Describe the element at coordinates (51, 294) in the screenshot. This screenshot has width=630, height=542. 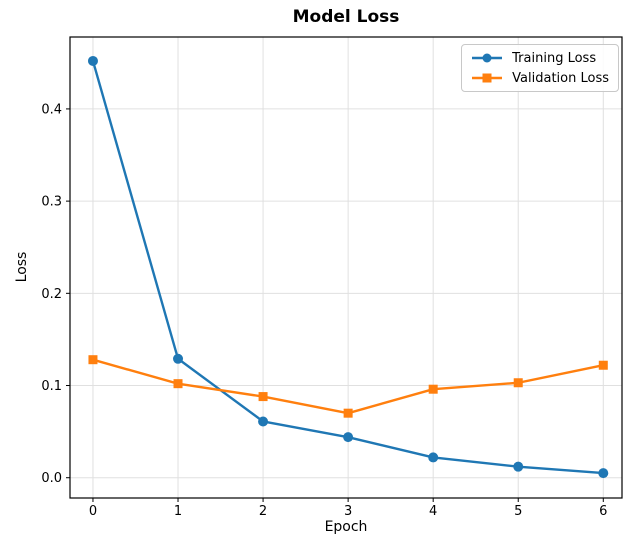
I see `y-tick-label: 0.2` at that location.